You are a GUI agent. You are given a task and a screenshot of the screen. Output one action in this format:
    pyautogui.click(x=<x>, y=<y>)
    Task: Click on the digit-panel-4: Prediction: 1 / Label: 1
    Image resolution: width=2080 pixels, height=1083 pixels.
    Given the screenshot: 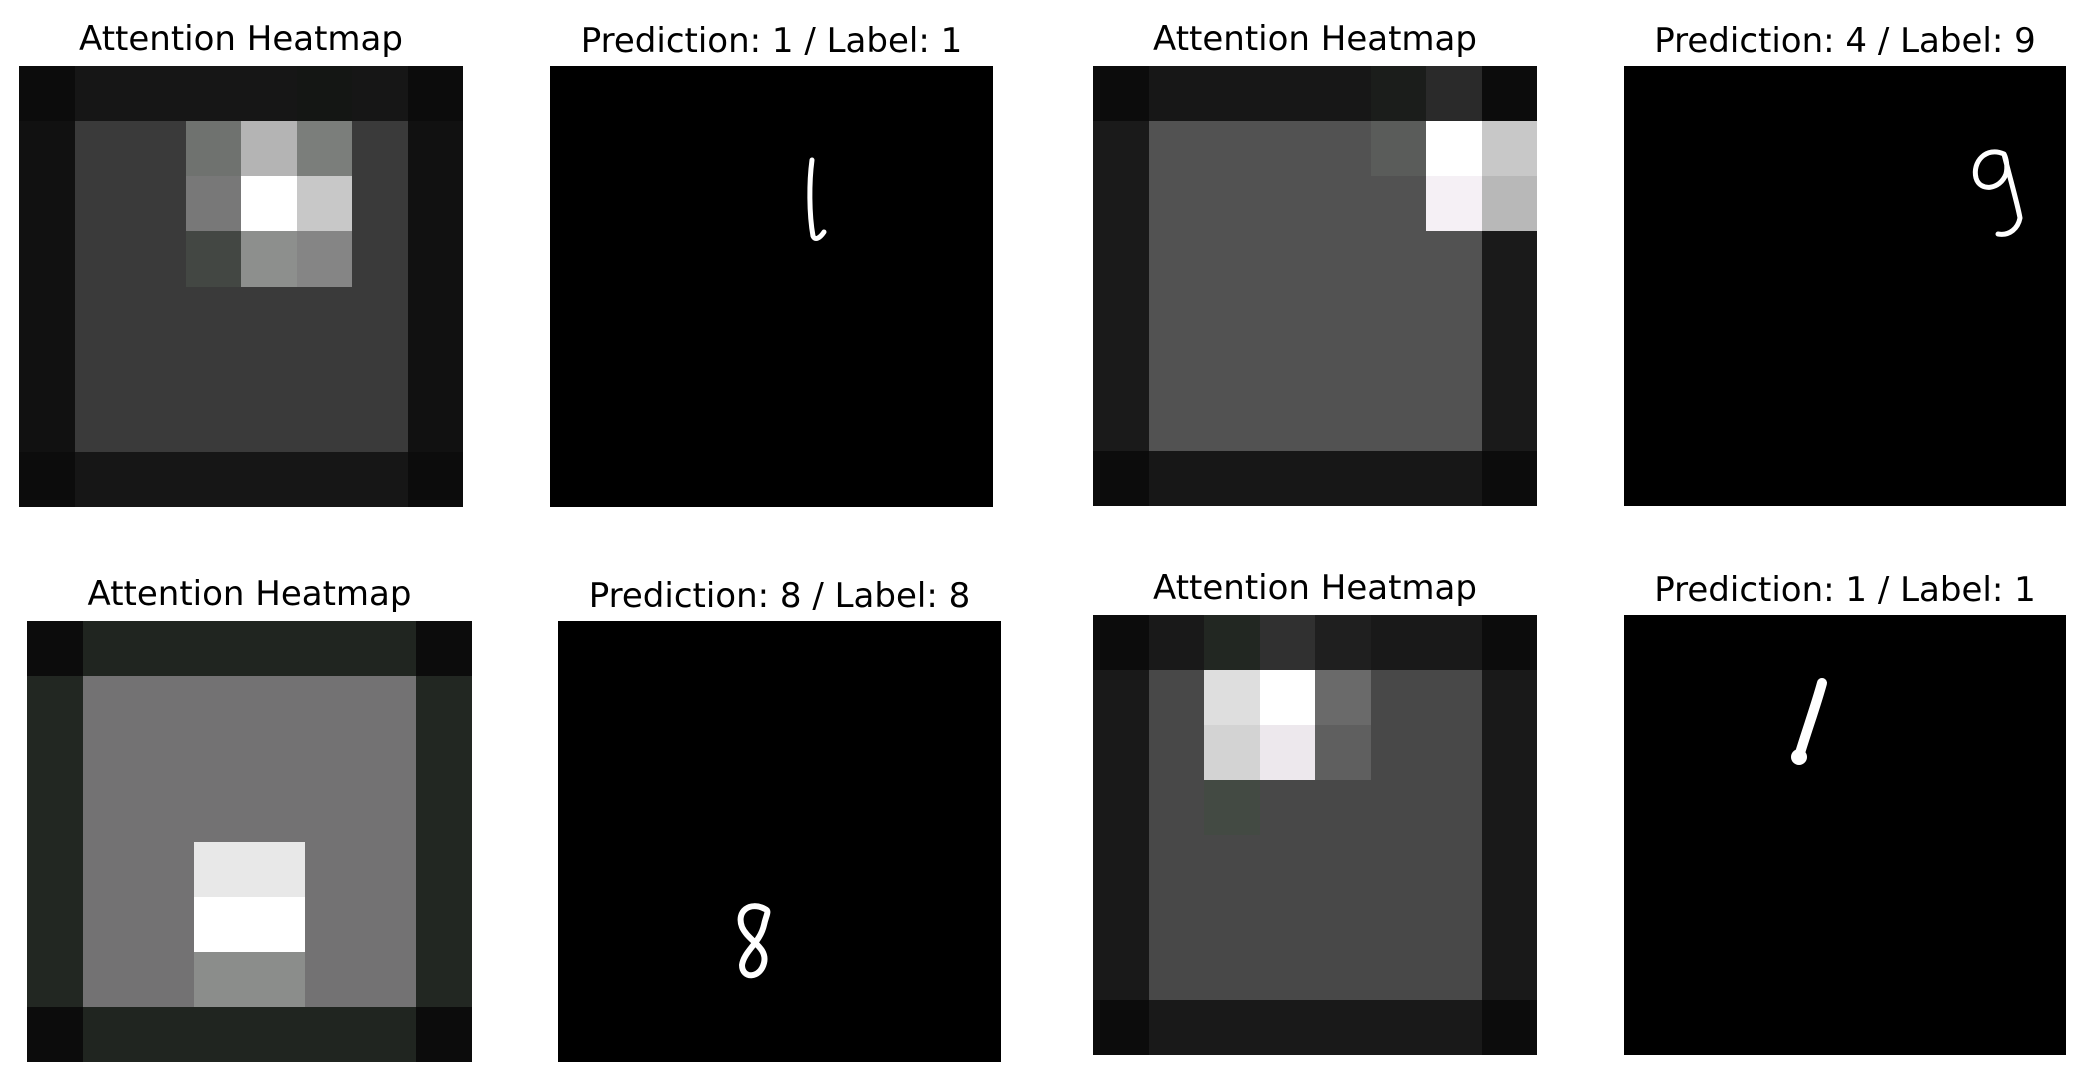 What is the action you would take?
    pyautogui.click(x=1845, y=814)
    